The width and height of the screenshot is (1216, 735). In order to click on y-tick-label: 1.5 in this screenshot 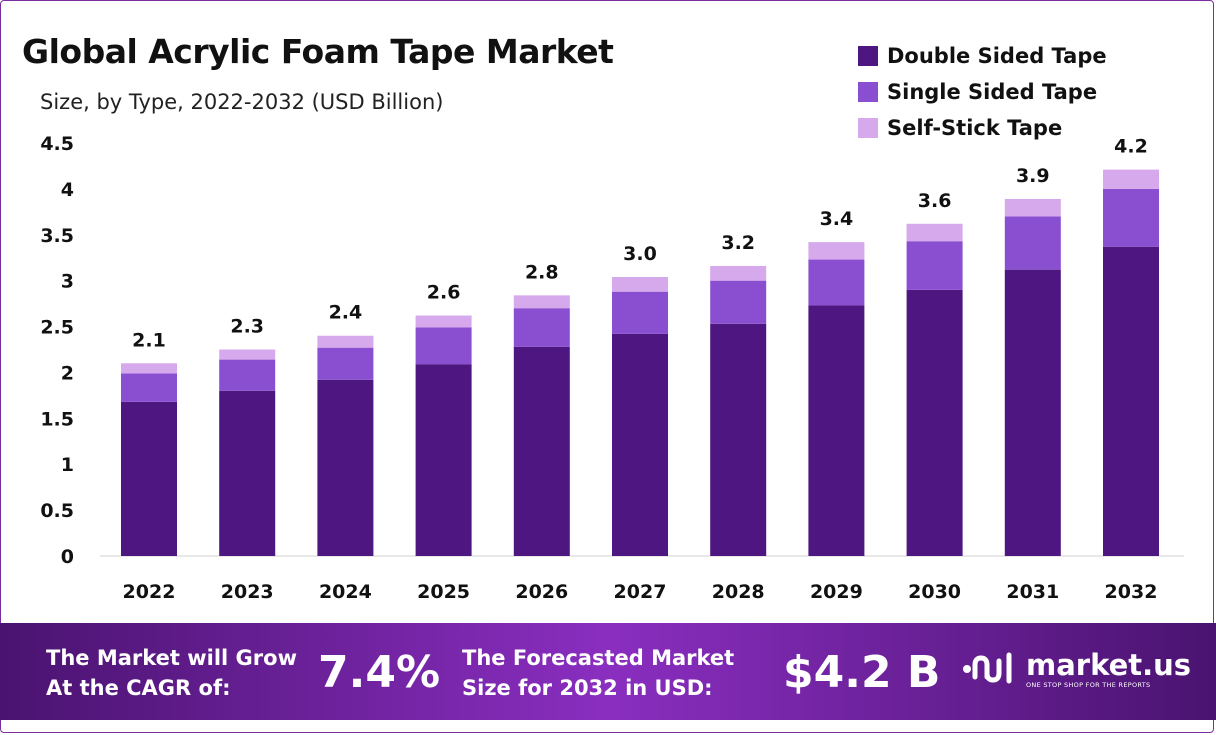, I will do `click(57, 419)`.